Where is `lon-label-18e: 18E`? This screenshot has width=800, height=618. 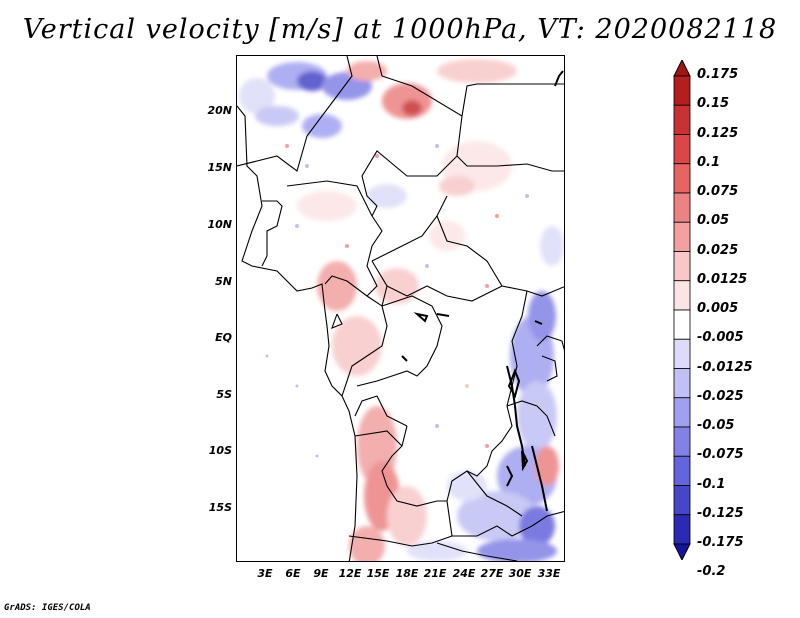
lon-label-18e: 18E is located at coordinates (407, 573).